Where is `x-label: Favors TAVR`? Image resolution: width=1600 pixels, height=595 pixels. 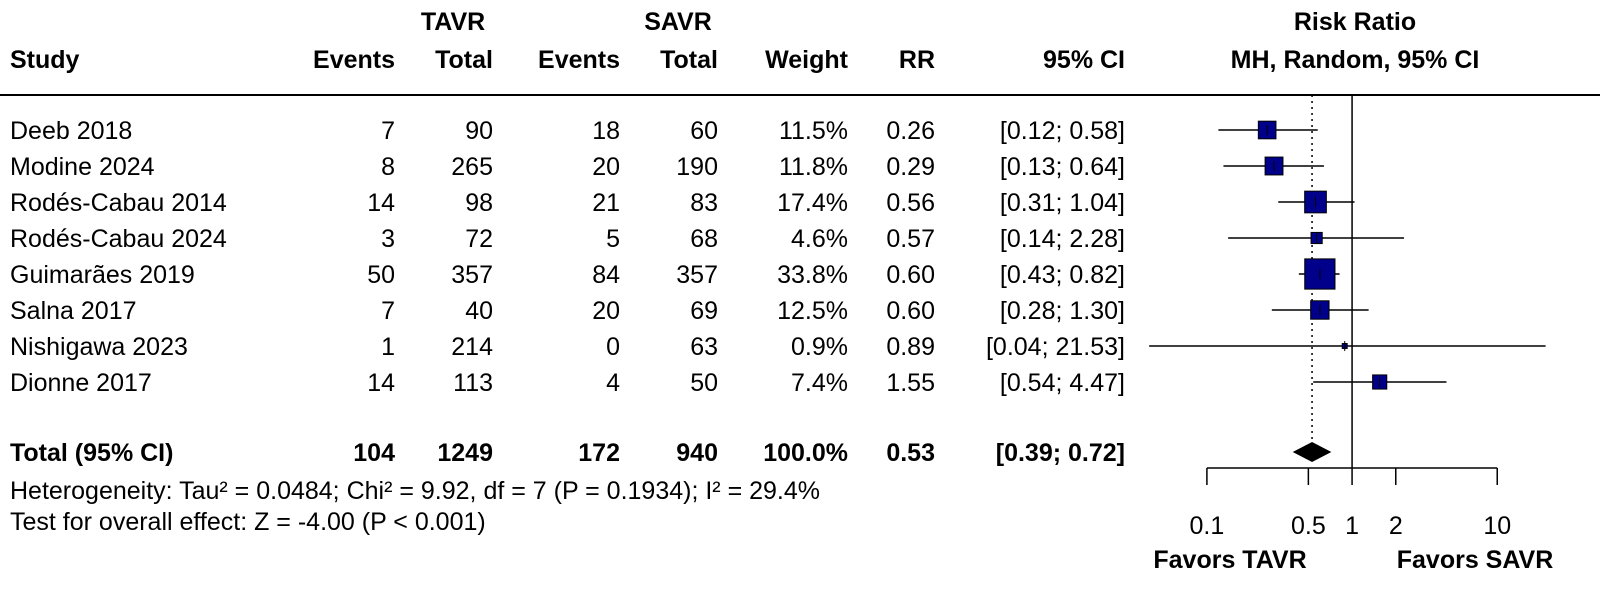
x-label: Favors TAVR is located at coordinates (1229, 560).